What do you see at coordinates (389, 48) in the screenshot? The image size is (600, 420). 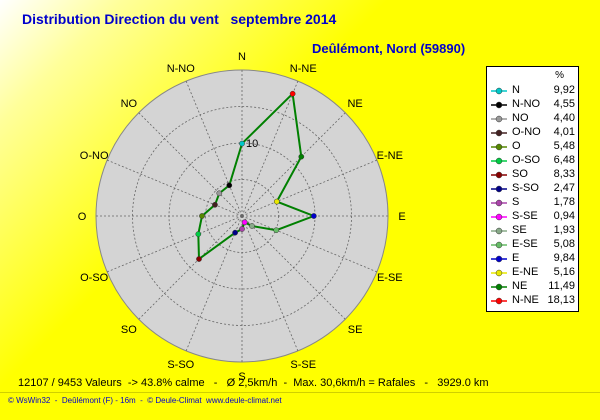 I see `chart-subtitle: Deûlémont, Nord (59890)` at bounding box center [389, 48].